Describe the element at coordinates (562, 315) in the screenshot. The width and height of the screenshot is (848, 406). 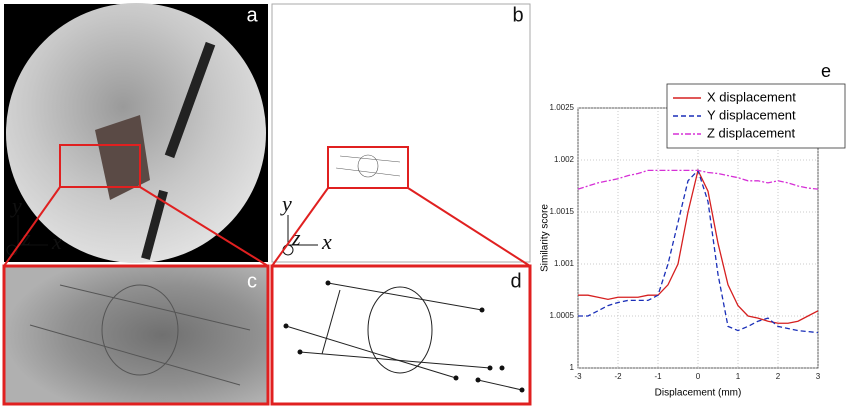
I see `y-tick-label: 1.0005` at that location.